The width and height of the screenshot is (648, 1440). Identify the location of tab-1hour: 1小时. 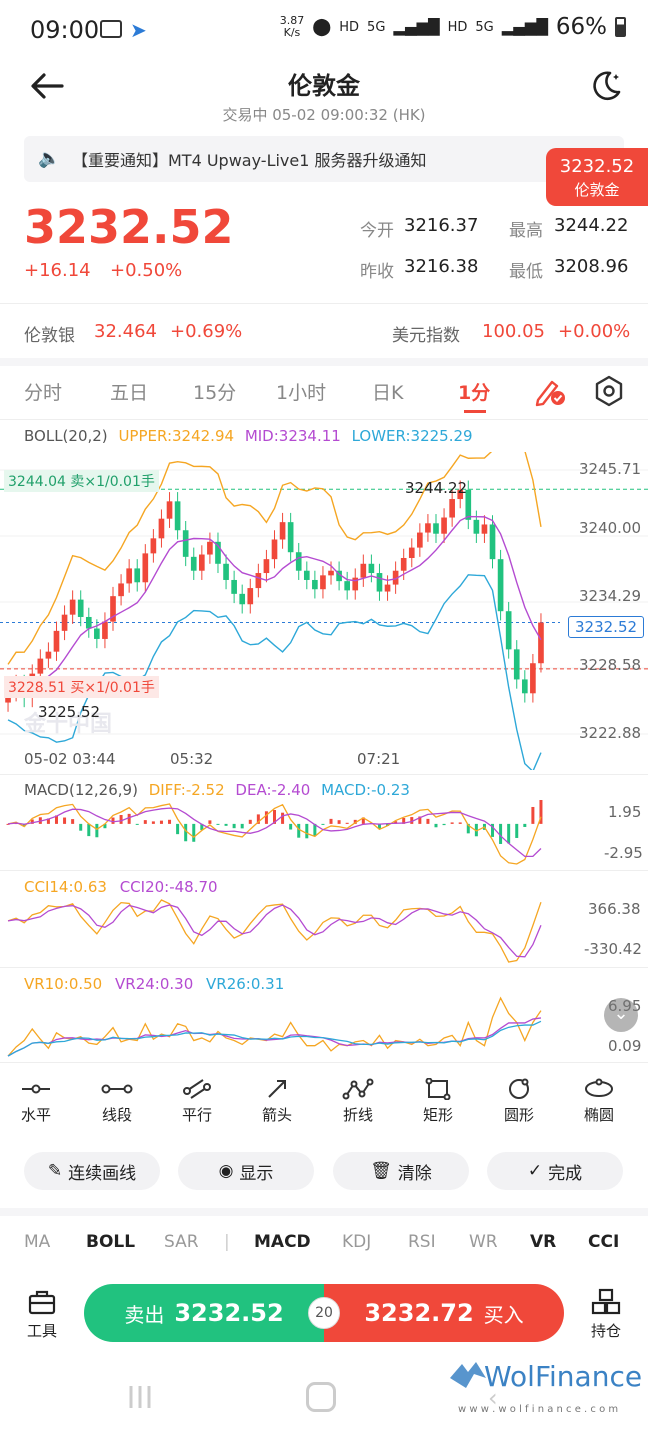
(301, 393).